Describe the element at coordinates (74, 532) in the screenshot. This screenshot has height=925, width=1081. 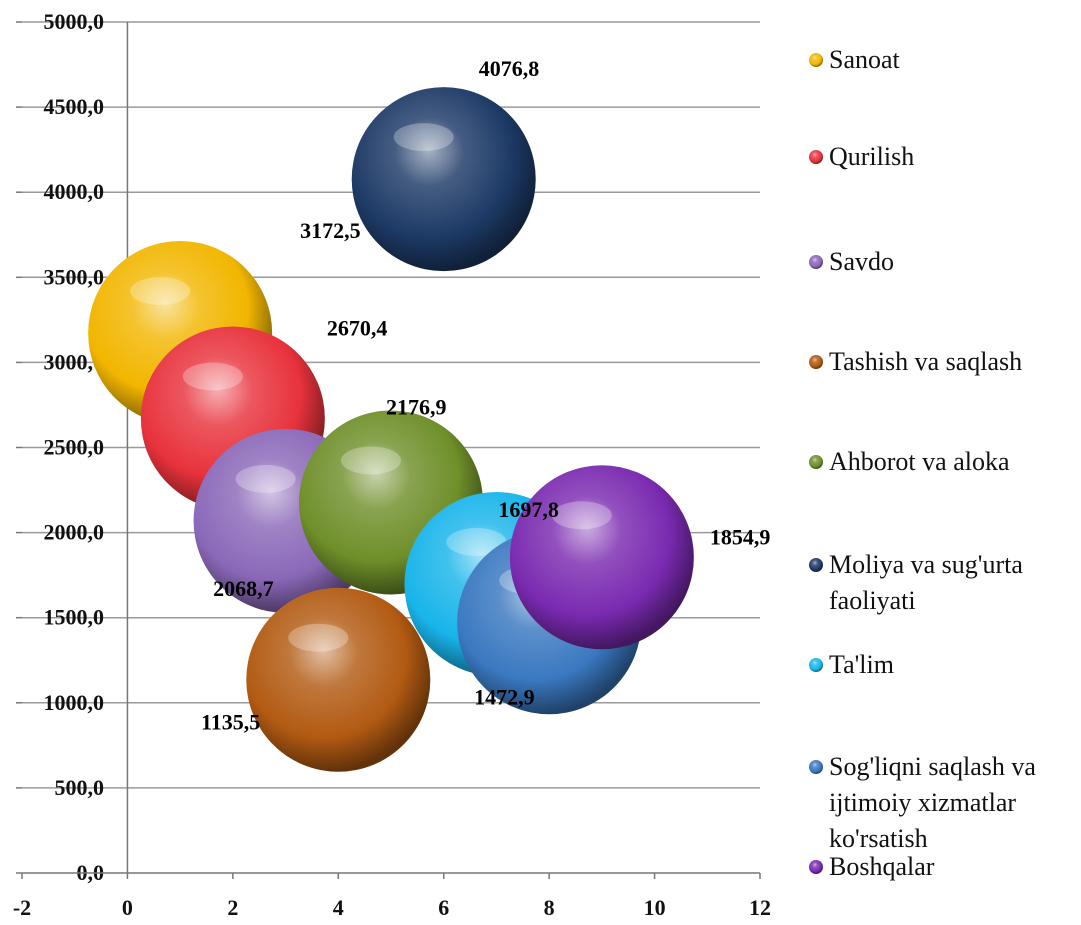
I see `y-tick-label: 2000,0` at that location.